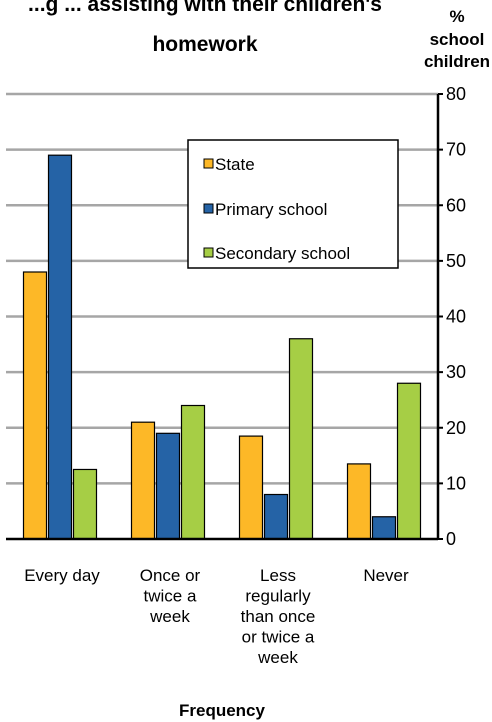  What do you see at coordinates (457, 61) in the screenshot?
I see `y-axis-label-line-3: children` at bounding box center [457, 61].